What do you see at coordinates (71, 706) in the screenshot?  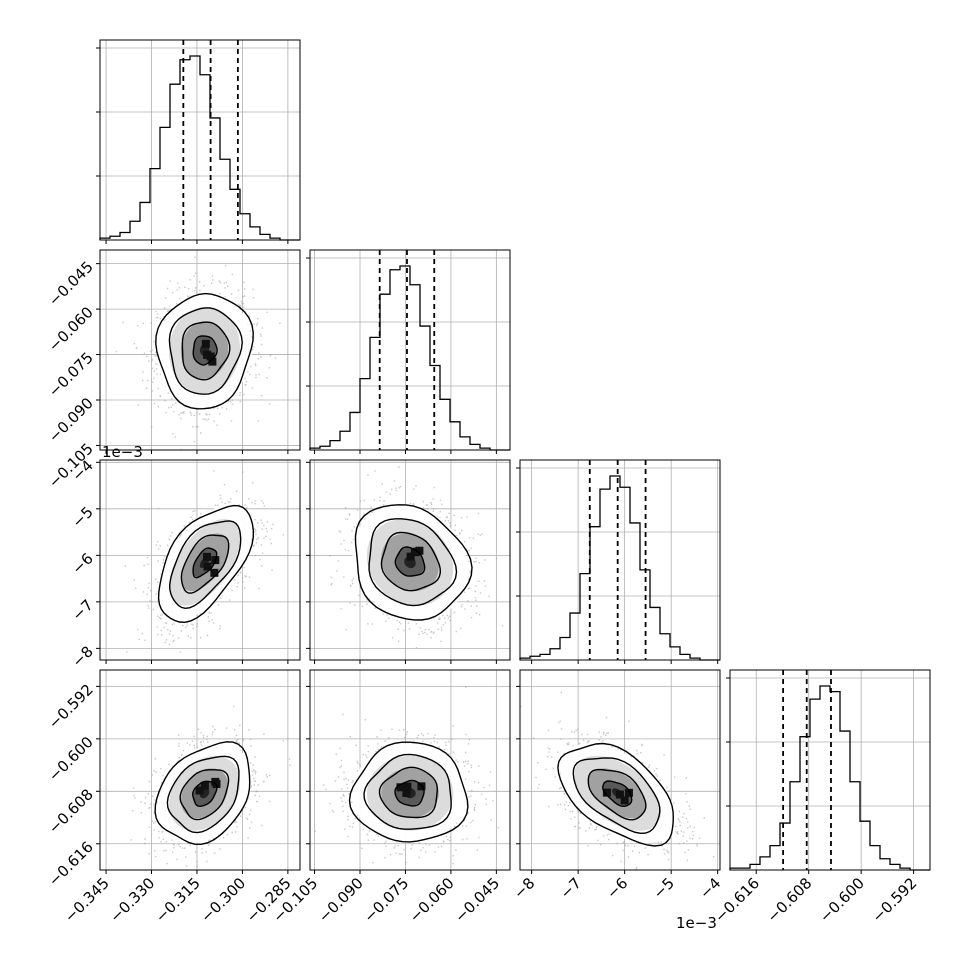 I see `y-tick-label: −0.592` at bounding box center [71, 706].